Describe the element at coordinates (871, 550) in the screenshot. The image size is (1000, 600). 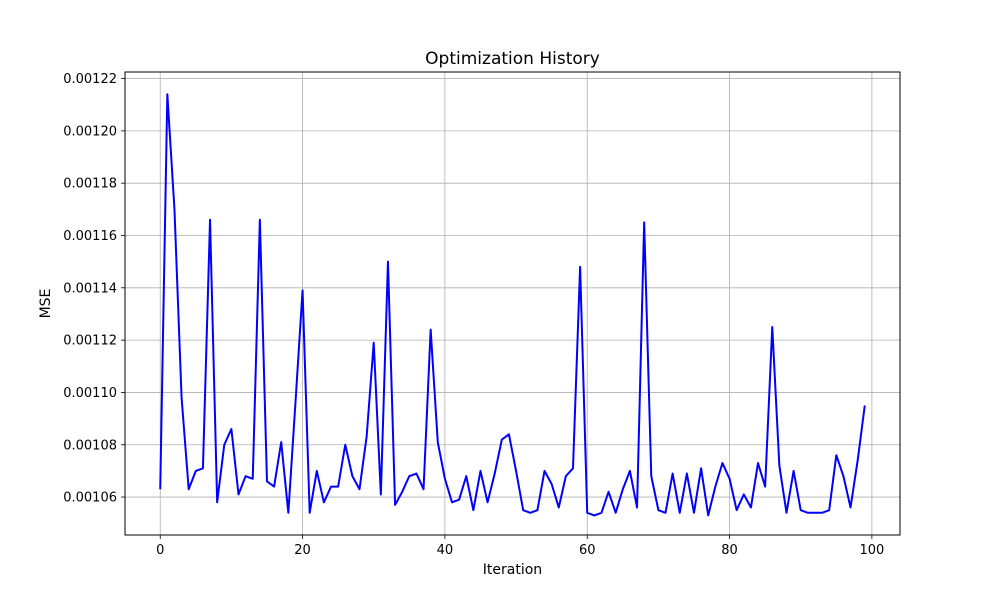
I see `x-tick-label: 100` at that location.